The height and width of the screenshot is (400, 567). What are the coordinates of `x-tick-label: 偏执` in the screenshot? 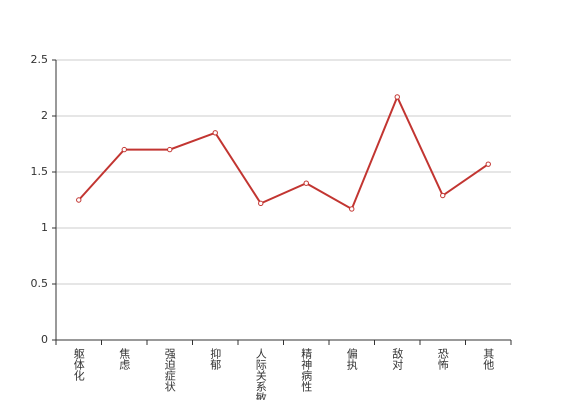 It's located at (351, 359).